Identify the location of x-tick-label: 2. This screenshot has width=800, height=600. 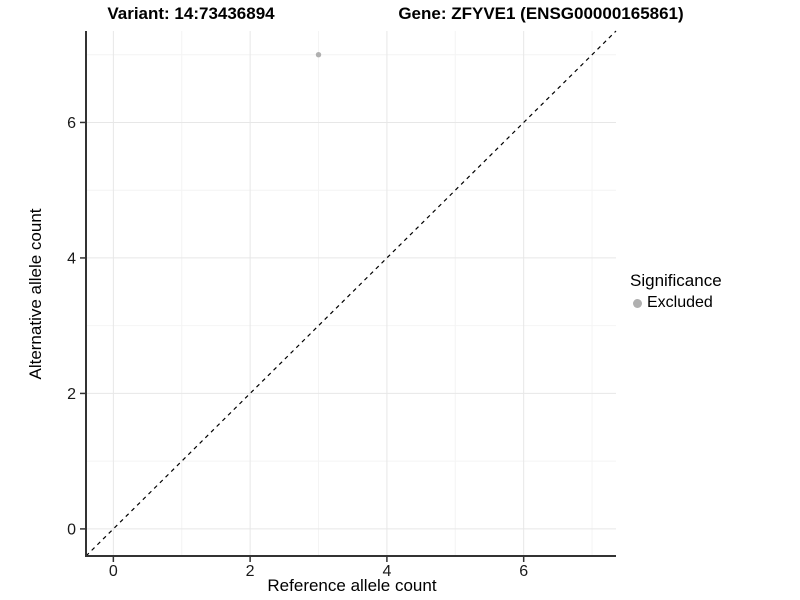
(250, 571).